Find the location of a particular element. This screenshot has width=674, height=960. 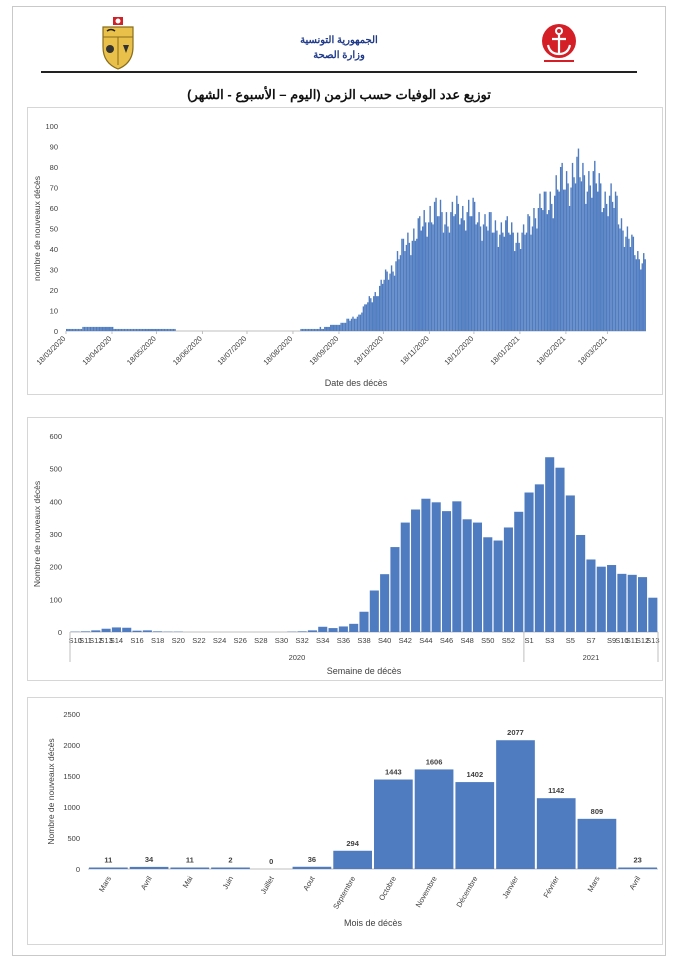

x-tick-label: S38 is located at coordinates (363, 640).